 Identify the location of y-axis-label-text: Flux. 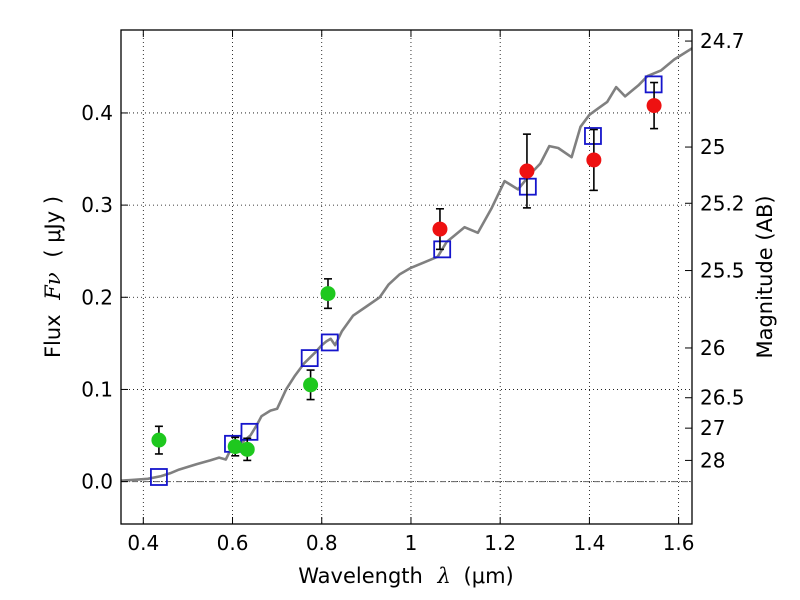
(53, 336).